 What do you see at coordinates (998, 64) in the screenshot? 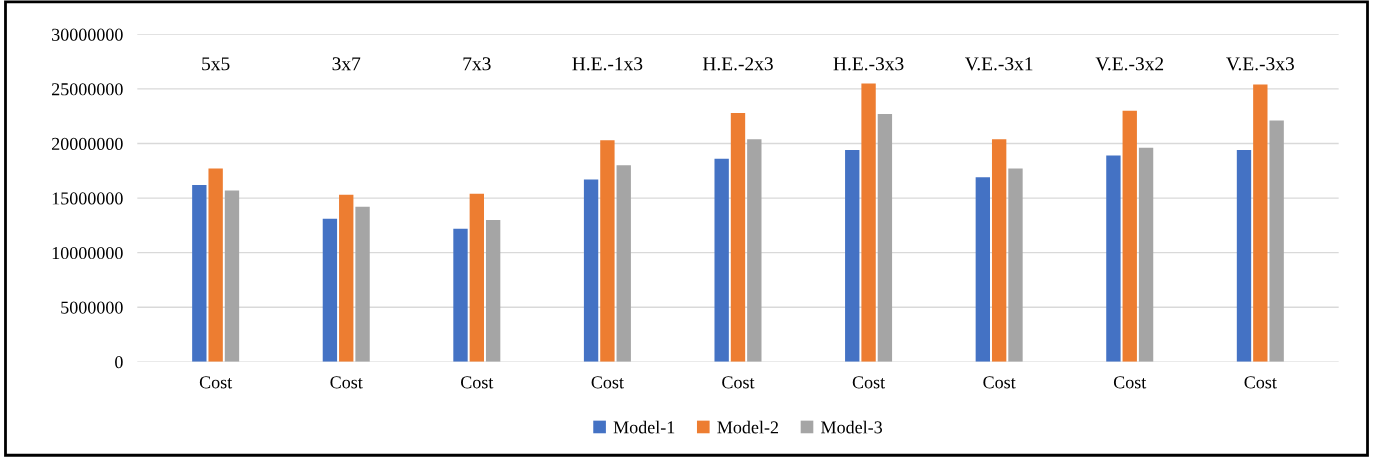
I see `annotation: V.E.-3x1` at bounding box center [998, 64].